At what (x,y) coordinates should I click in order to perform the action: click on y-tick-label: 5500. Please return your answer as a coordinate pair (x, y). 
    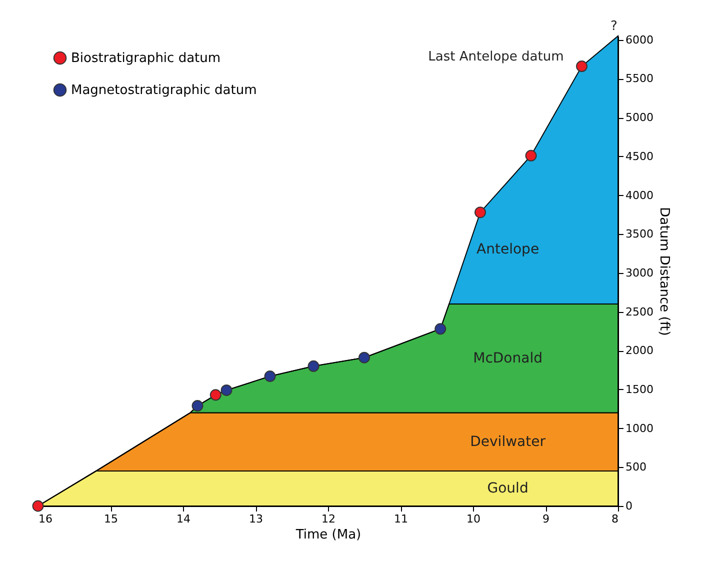
    Looking at the image, I should click on (640, 79).